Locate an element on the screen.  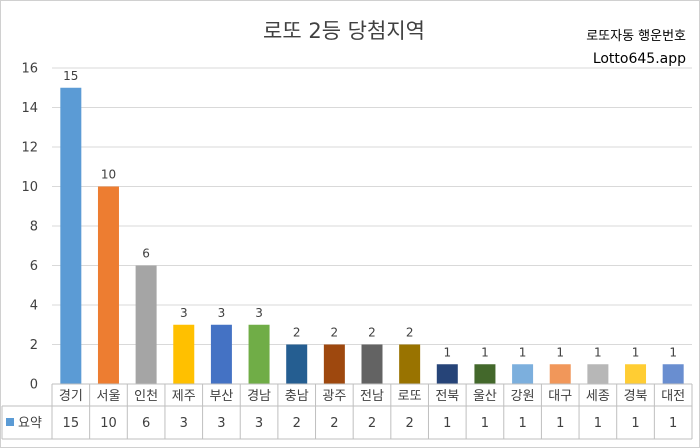
y-tick-label: 16 is located at coordinates (29, 69).